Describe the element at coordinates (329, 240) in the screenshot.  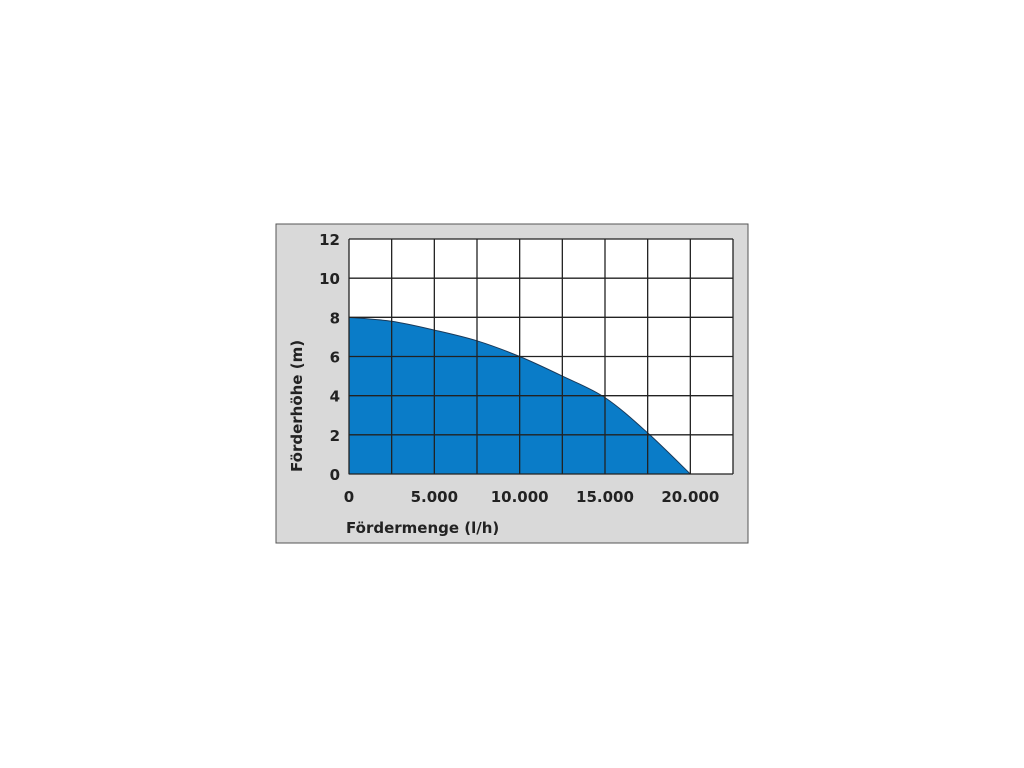
I see `y-tick-label: 12` at that location.